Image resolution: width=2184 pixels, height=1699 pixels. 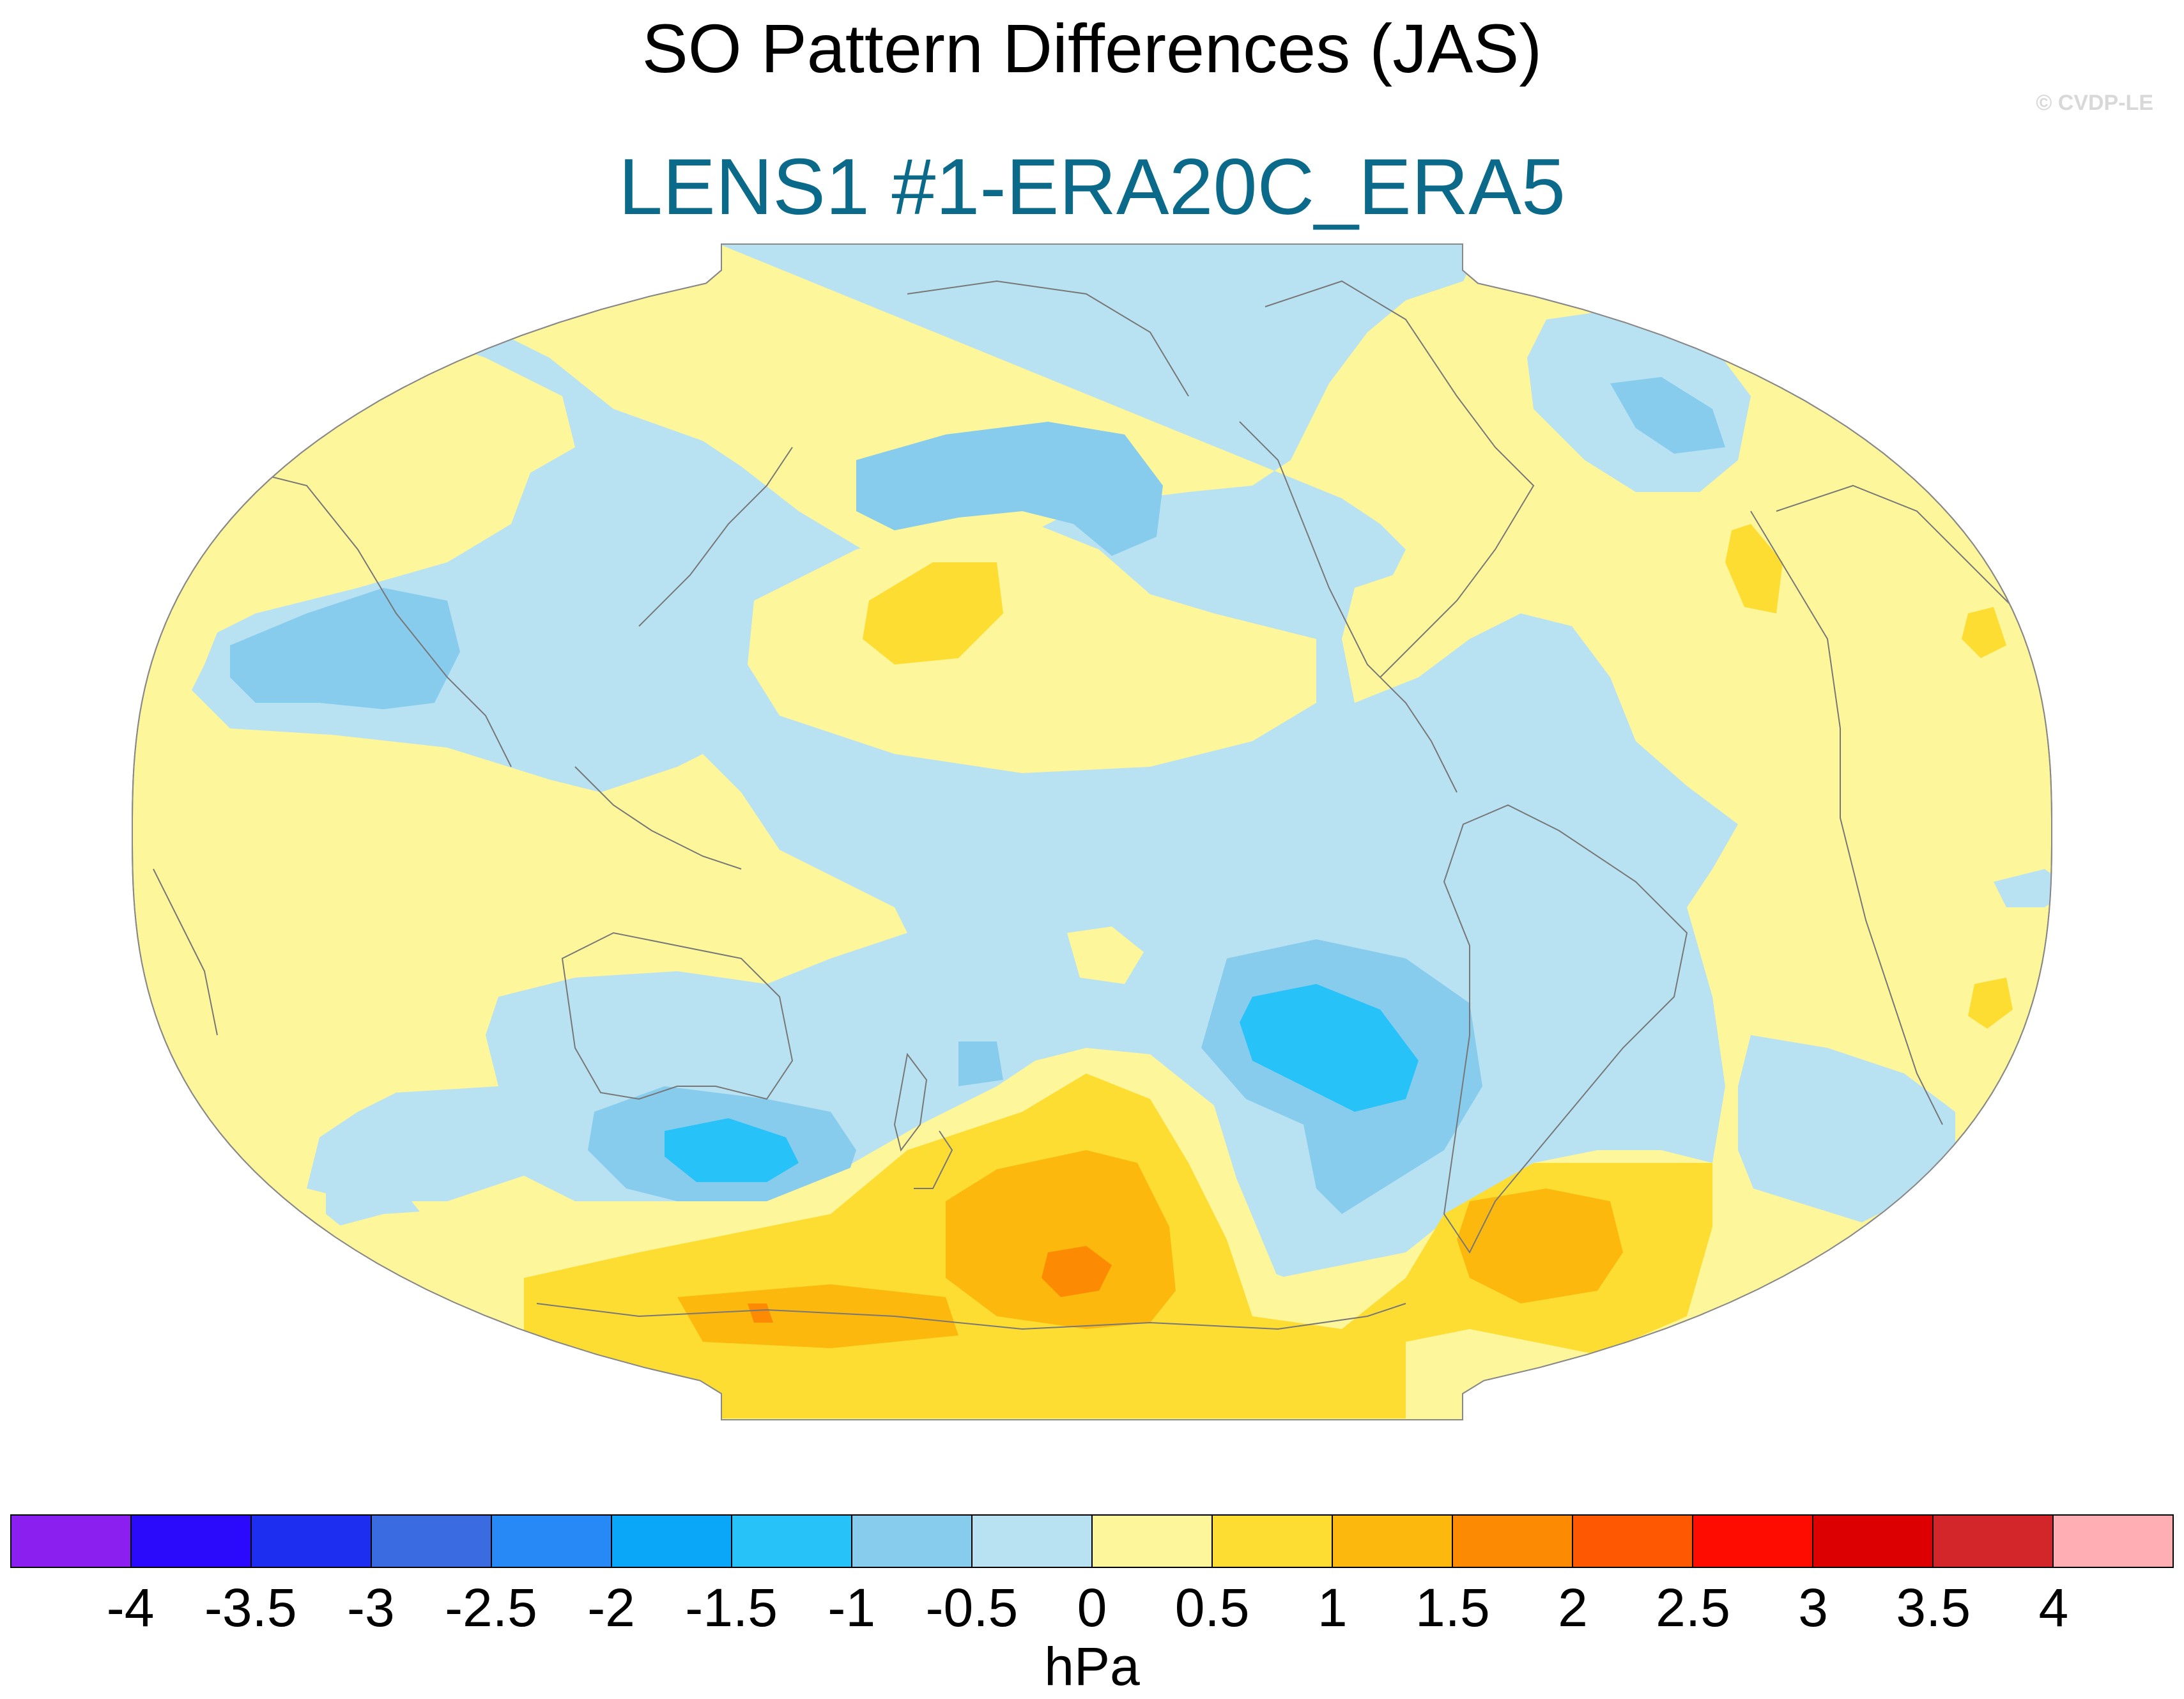 I want to click on colorbar-tick-label: -2.5, so click(x=491, y=1608).